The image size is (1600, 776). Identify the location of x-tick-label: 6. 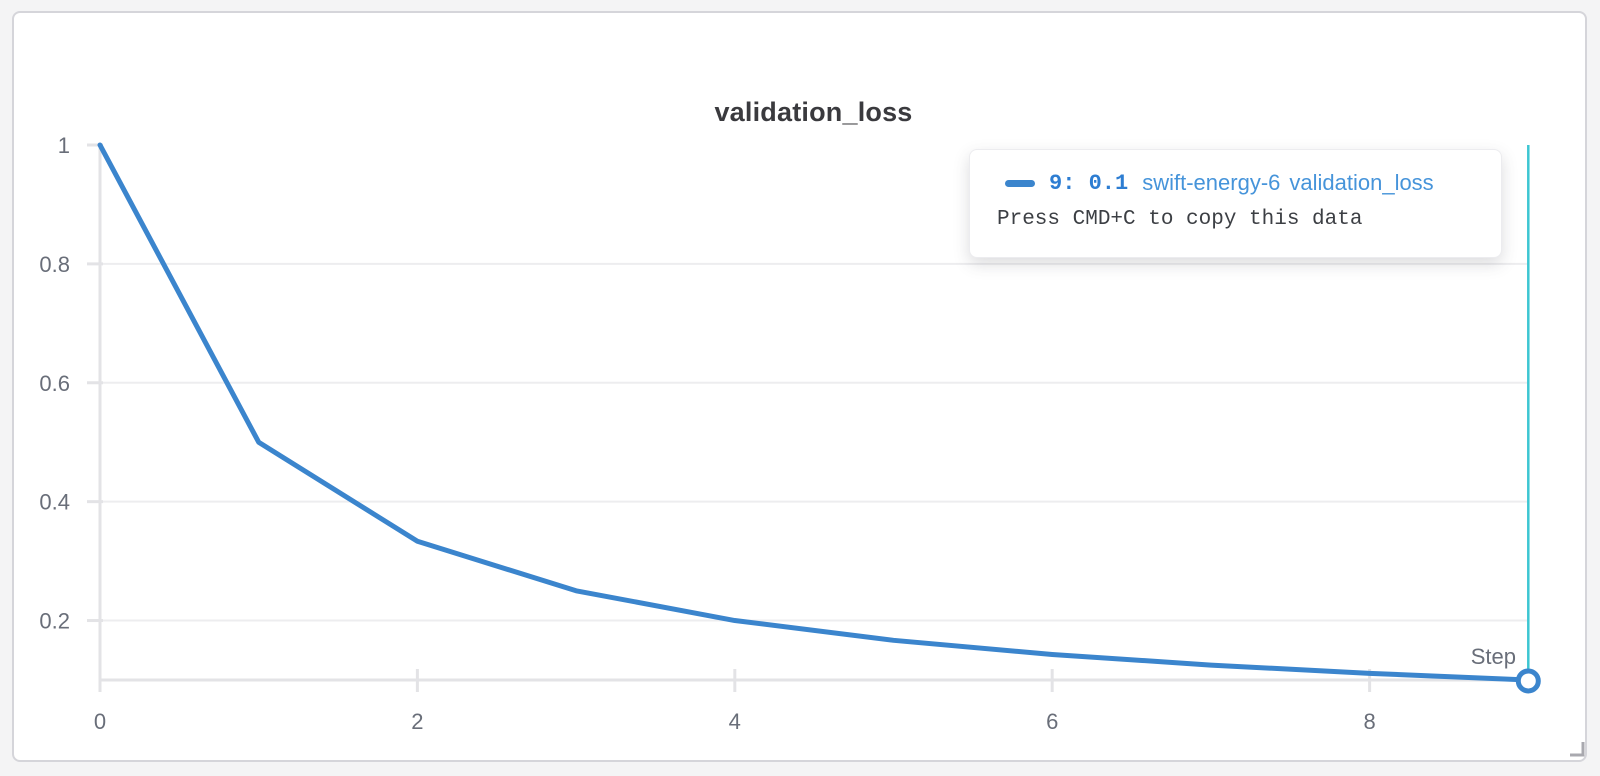
(1052, 721).